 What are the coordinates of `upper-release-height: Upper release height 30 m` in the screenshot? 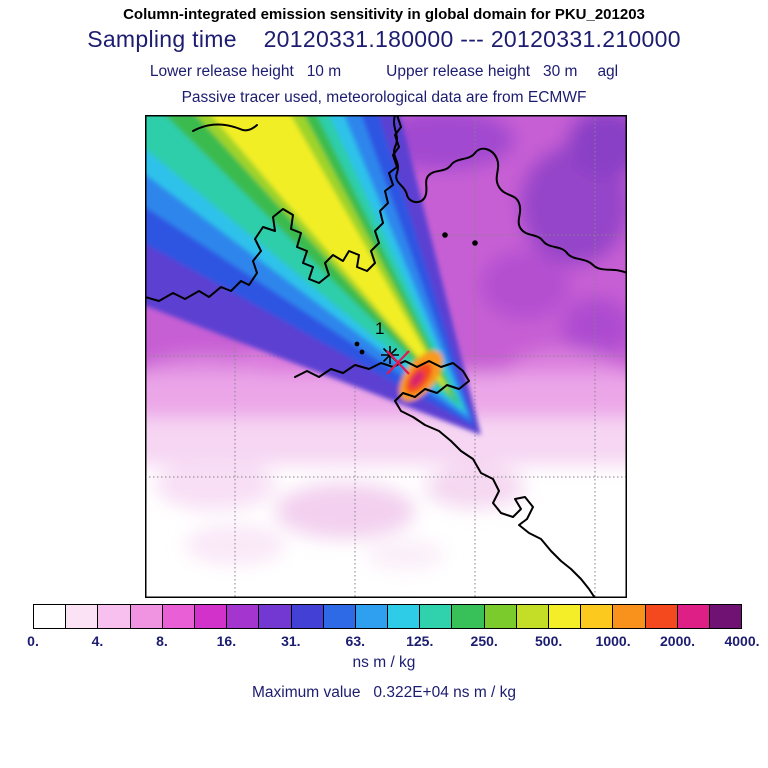 It's located at (482, 71).